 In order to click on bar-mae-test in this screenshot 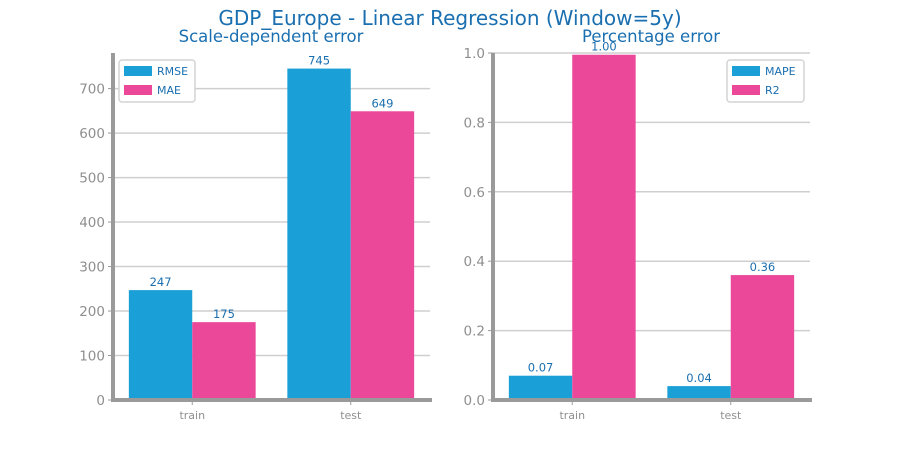, I will do `click(382, 256)`.